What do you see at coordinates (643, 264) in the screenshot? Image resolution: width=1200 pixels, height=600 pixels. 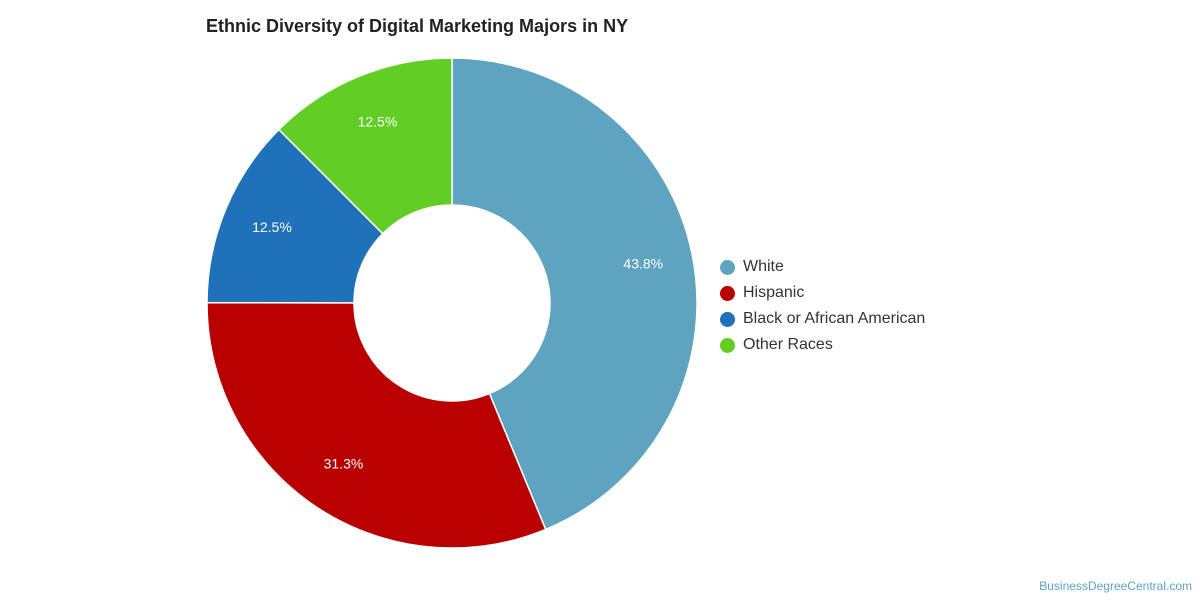 I see `slice-label-white: 43.8%` at bounding box center [643, 264].